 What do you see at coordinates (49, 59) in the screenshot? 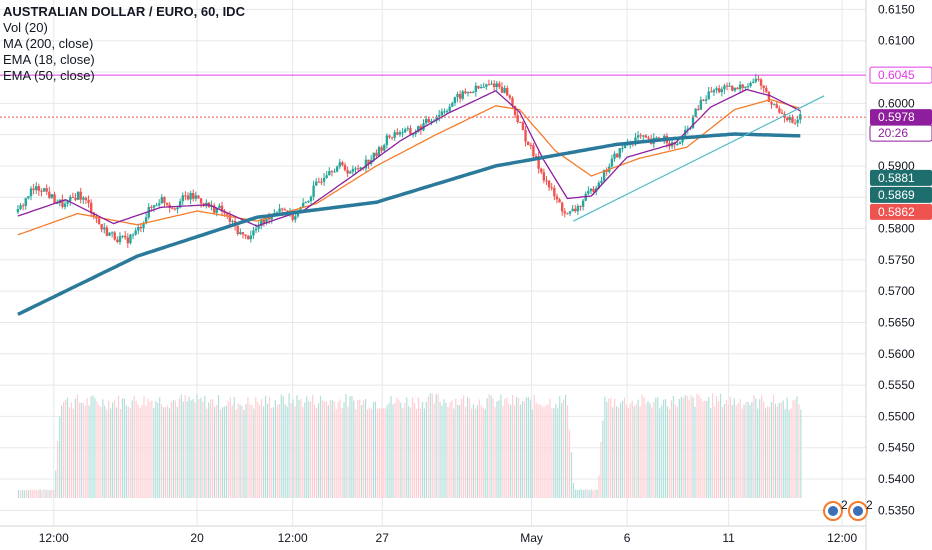
I see `legend-ema18: EMA (18, close)` at bounding box center [49, 59].